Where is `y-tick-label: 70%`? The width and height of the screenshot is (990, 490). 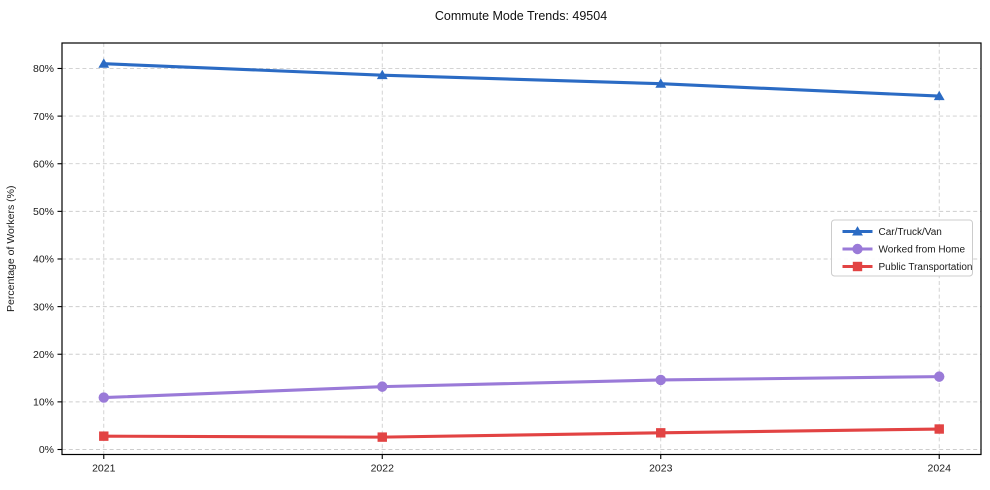 y-tick-label: 70% is located at coordinates (43, 117).